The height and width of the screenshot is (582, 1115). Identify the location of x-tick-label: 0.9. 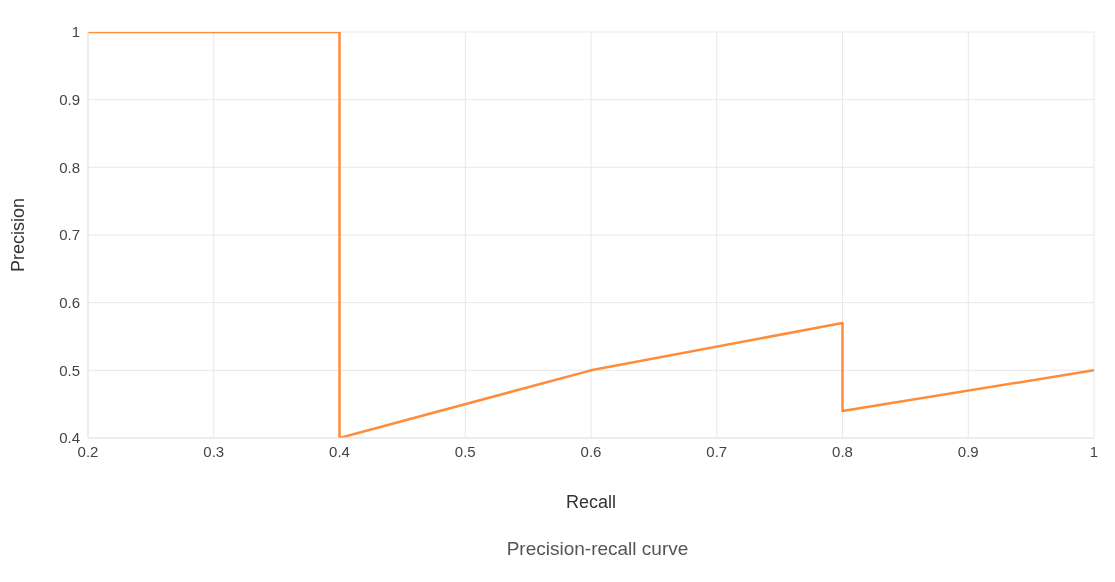
(968, 451).